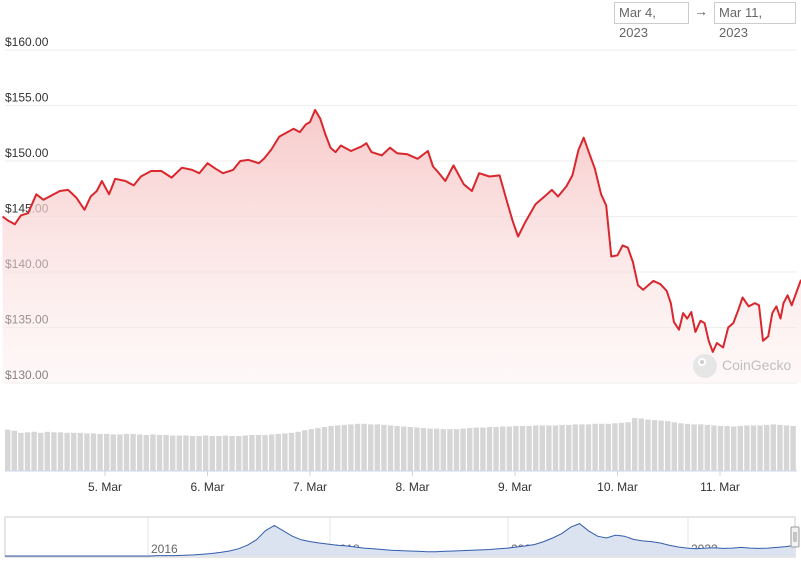 The image size is (801, 572). I want to click on range-from-input: Mar 4, 2023, so click(651, 21).